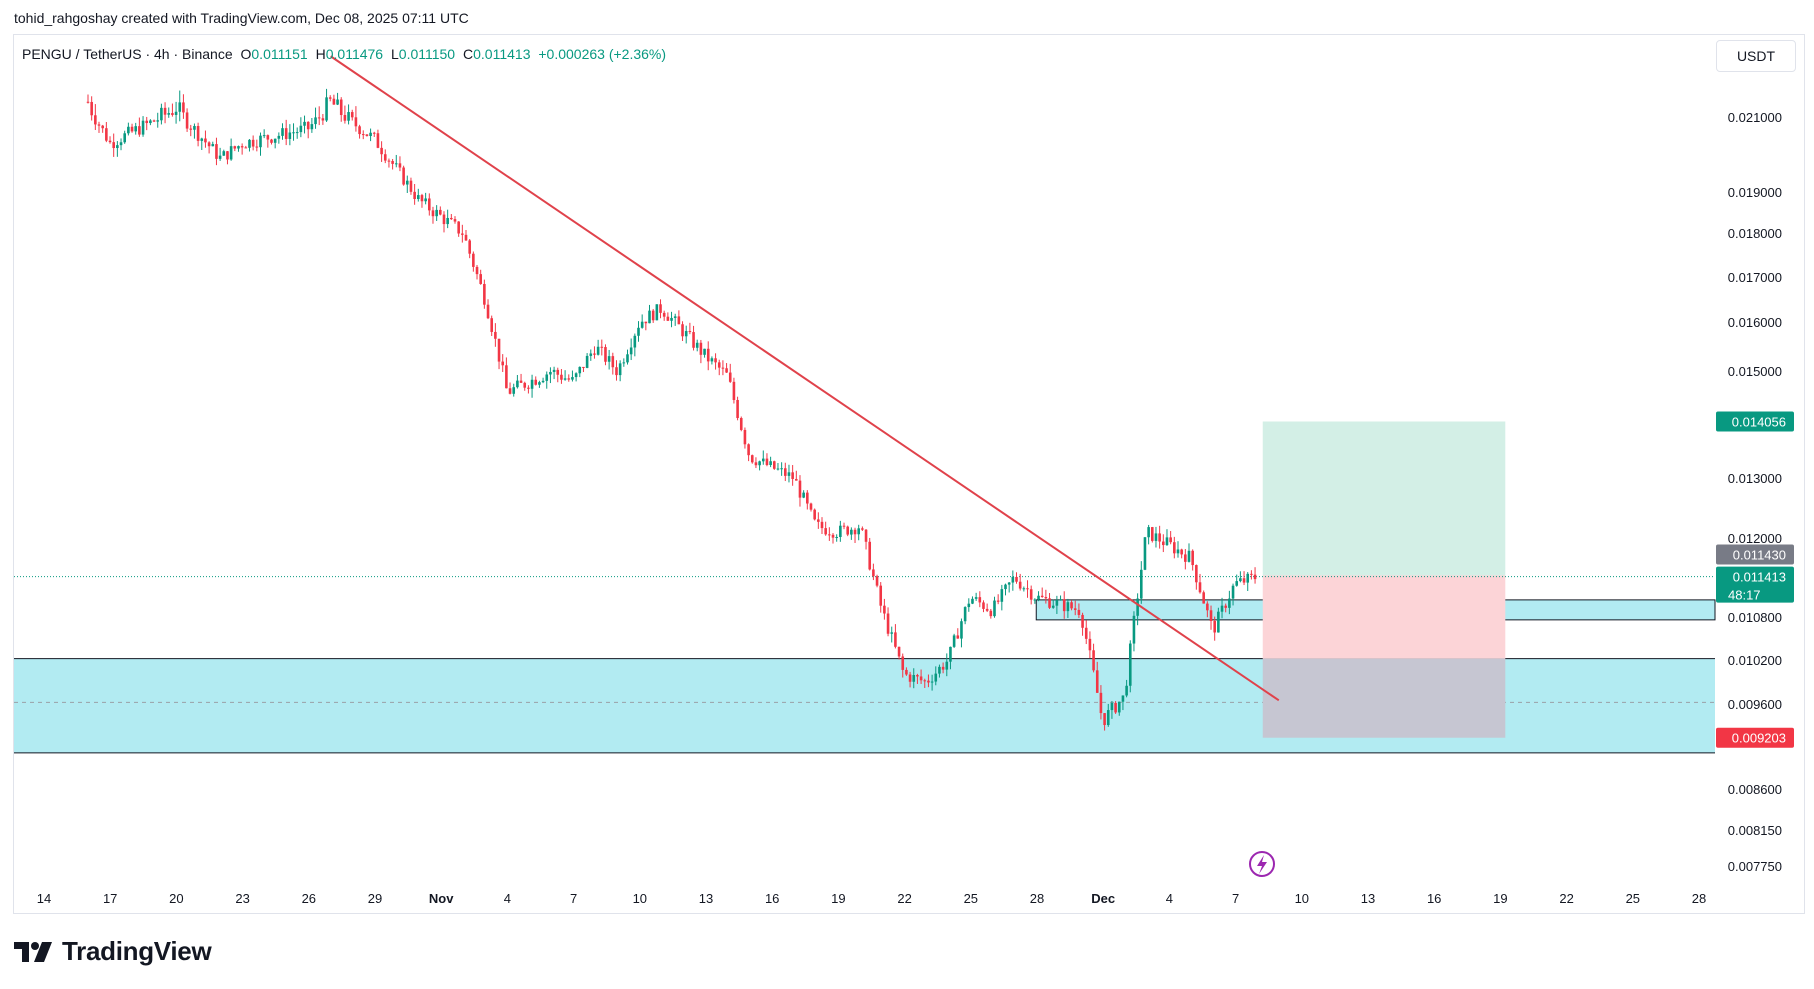 This screenshot has height=989, width=1814. What do you see at coordinates (1384, 617) in the screenshot?
I see `stop-zone` at bounding box center [1384, 617].